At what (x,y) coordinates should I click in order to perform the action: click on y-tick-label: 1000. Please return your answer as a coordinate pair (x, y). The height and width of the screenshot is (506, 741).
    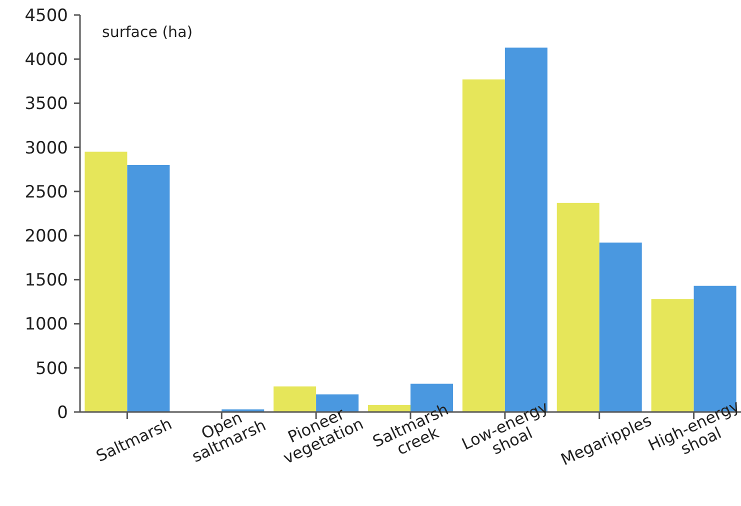
    Looking at the image, I should click on (46, 324).